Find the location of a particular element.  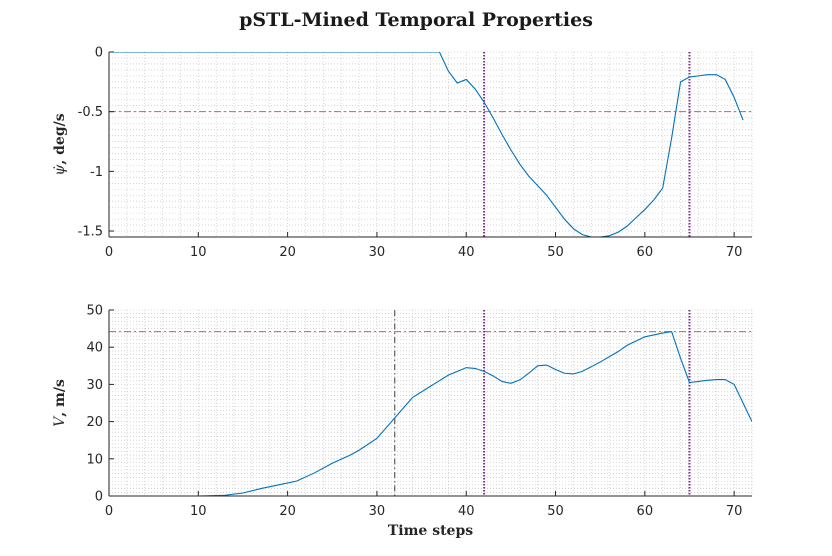

y-tick-label: 10 is located at coordinates (94, 459).